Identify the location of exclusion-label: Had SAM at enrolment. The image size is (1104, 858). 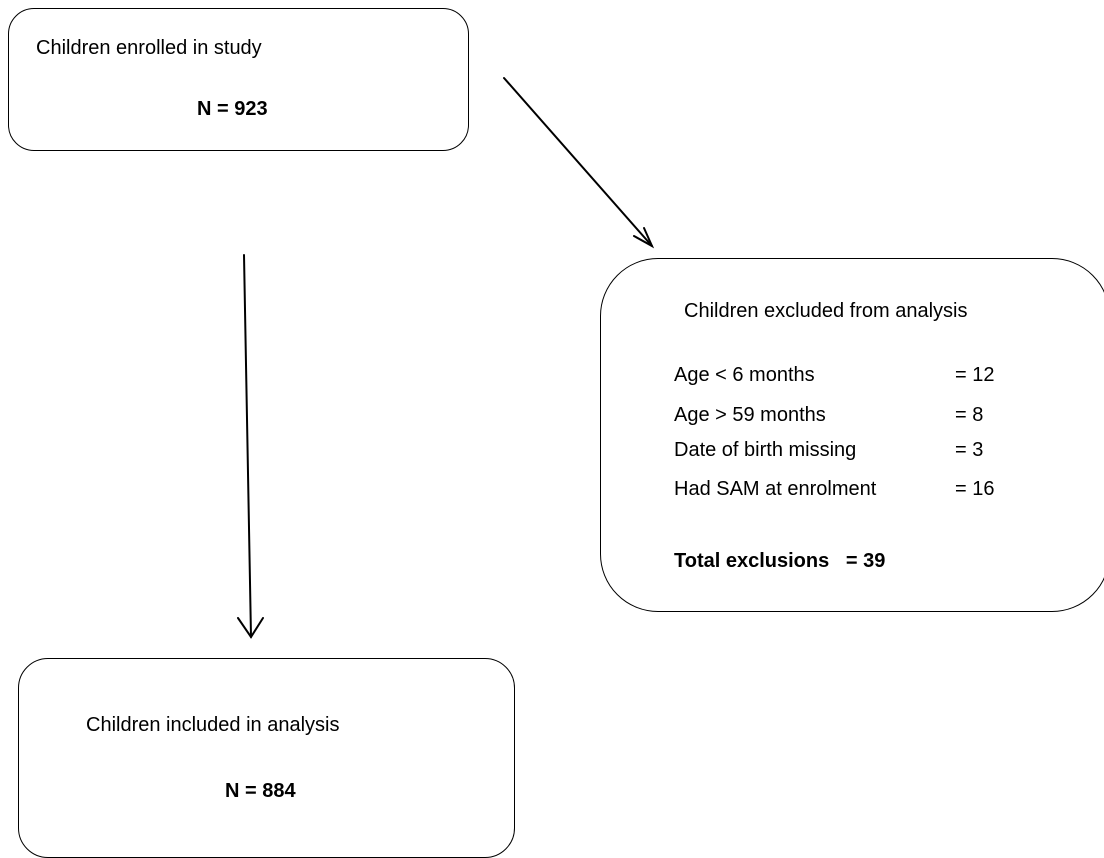
(775, 489).